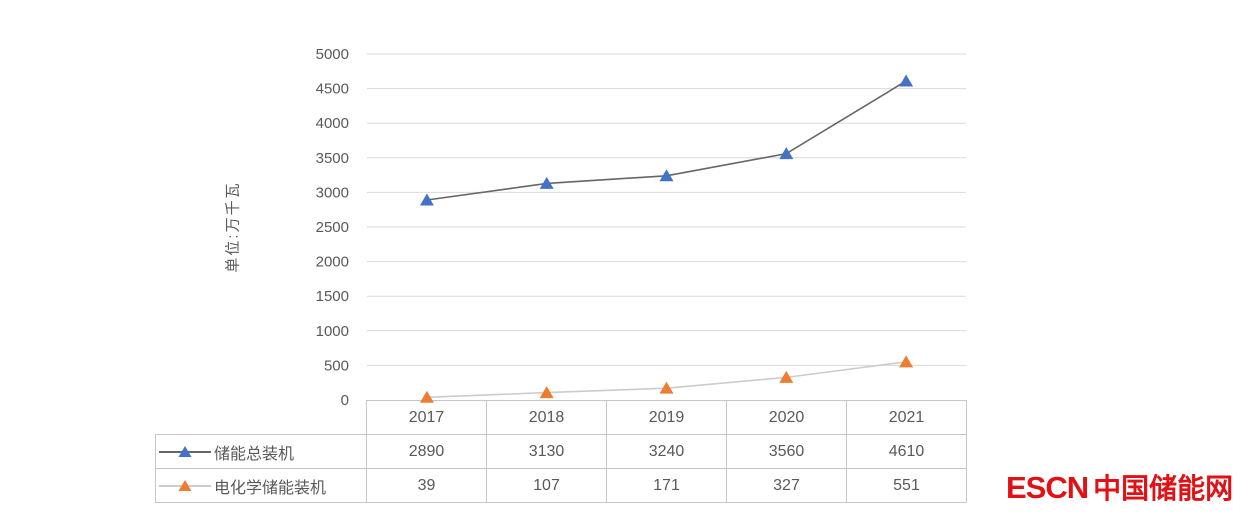 The width and height of the screenshot is (1241, 514). I want to click on y-axis-title: 单位:万千瓦, so click(233, 227).